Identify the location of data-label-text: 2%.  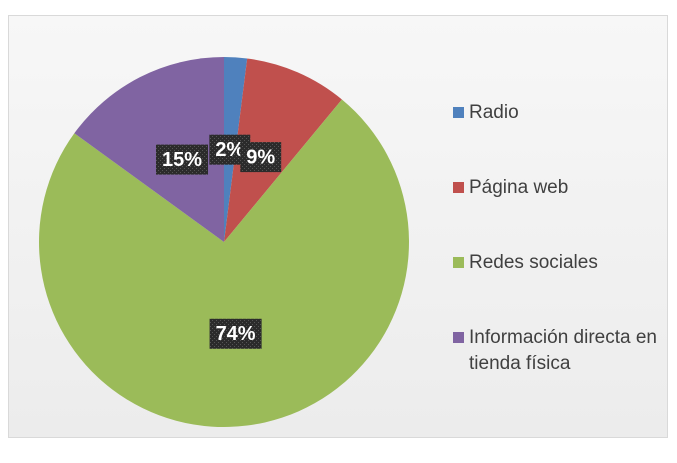
(229, 150).